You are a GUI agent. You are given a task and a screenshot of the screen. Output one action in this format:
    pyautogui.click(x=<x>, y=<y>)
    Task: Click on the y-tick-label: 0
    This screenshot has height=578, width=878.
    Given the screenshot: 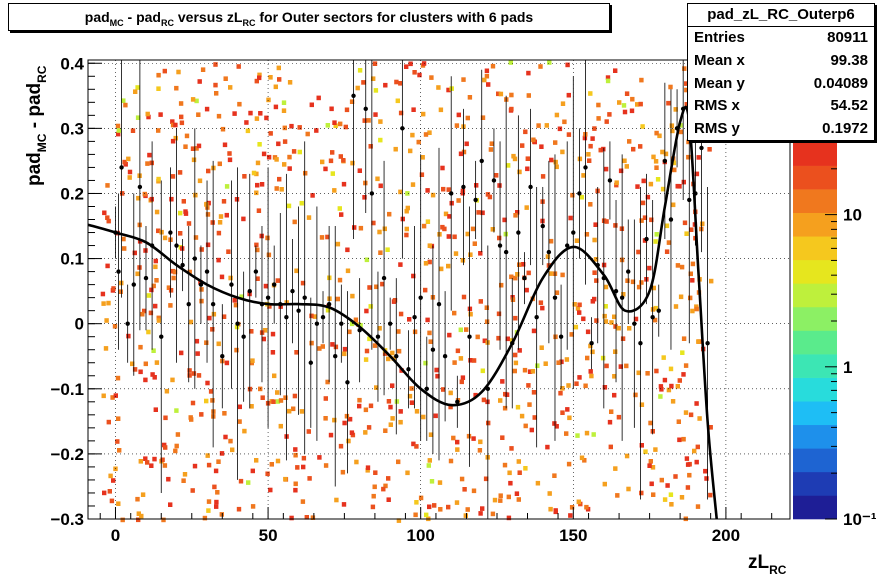 What is the action you would take?
    pyautogui.click(x=79, y=324)
    